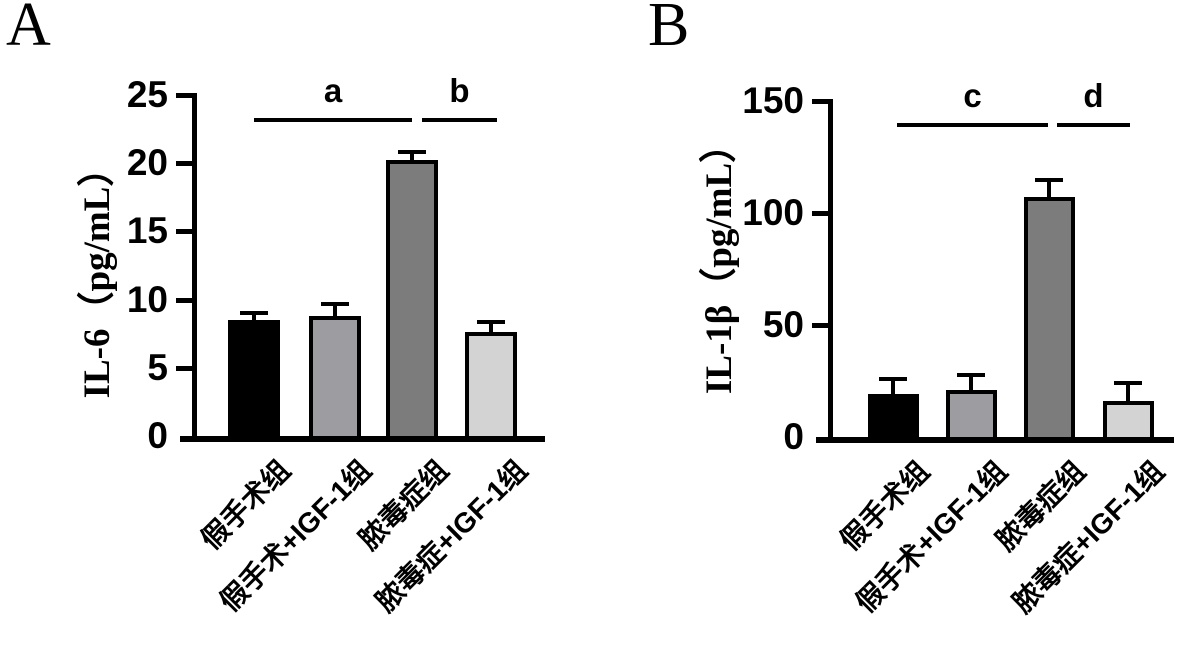 This screenshot has width=1186, height=652. I want to click on y-tick-label: 50, so click(783, 324).